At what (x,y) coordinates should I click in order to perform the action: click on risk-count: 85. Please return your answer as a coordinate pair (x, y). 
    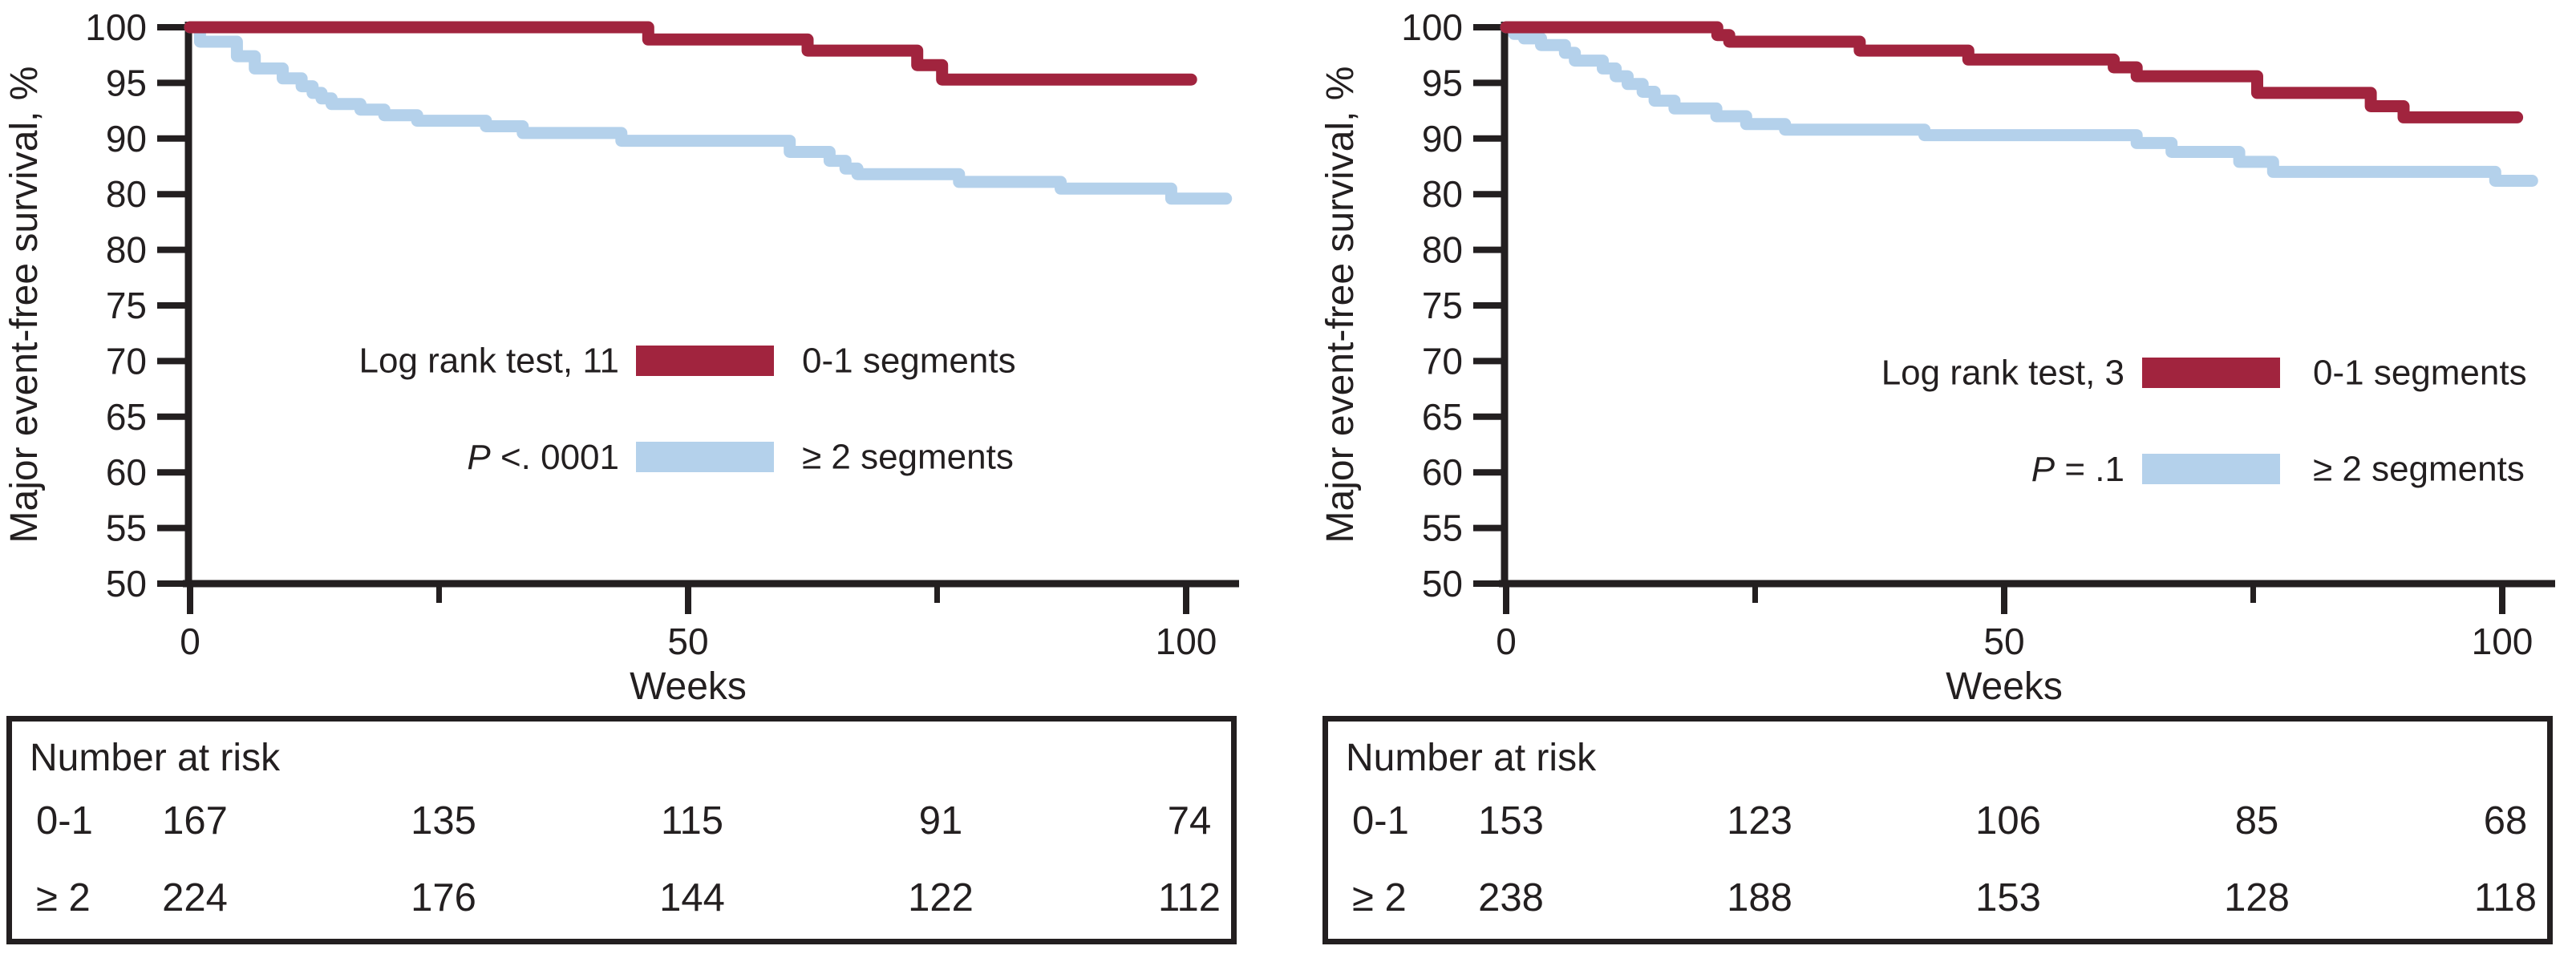
    Looking at the image, I should click on (2256, 821).